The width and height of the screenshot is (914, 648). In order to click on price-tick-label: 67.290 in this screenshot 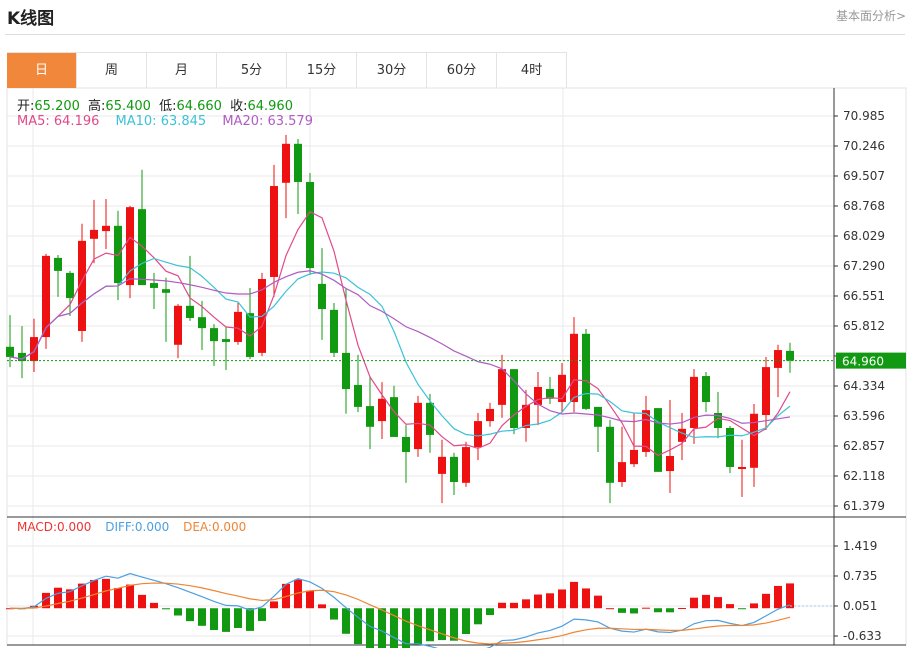, I will do `click(864, 266)`.